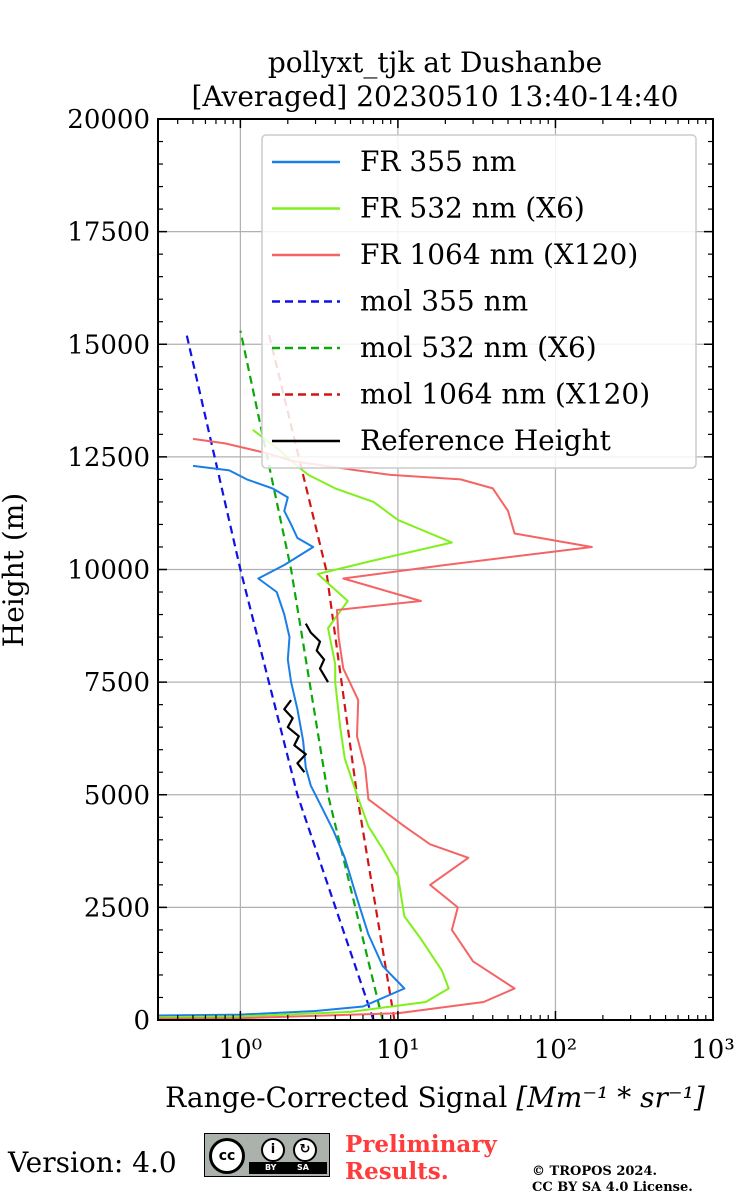 The height and width of the screenshot is (1200, 750). I want to click on y-tick-label: 10000, so click(108, 571).